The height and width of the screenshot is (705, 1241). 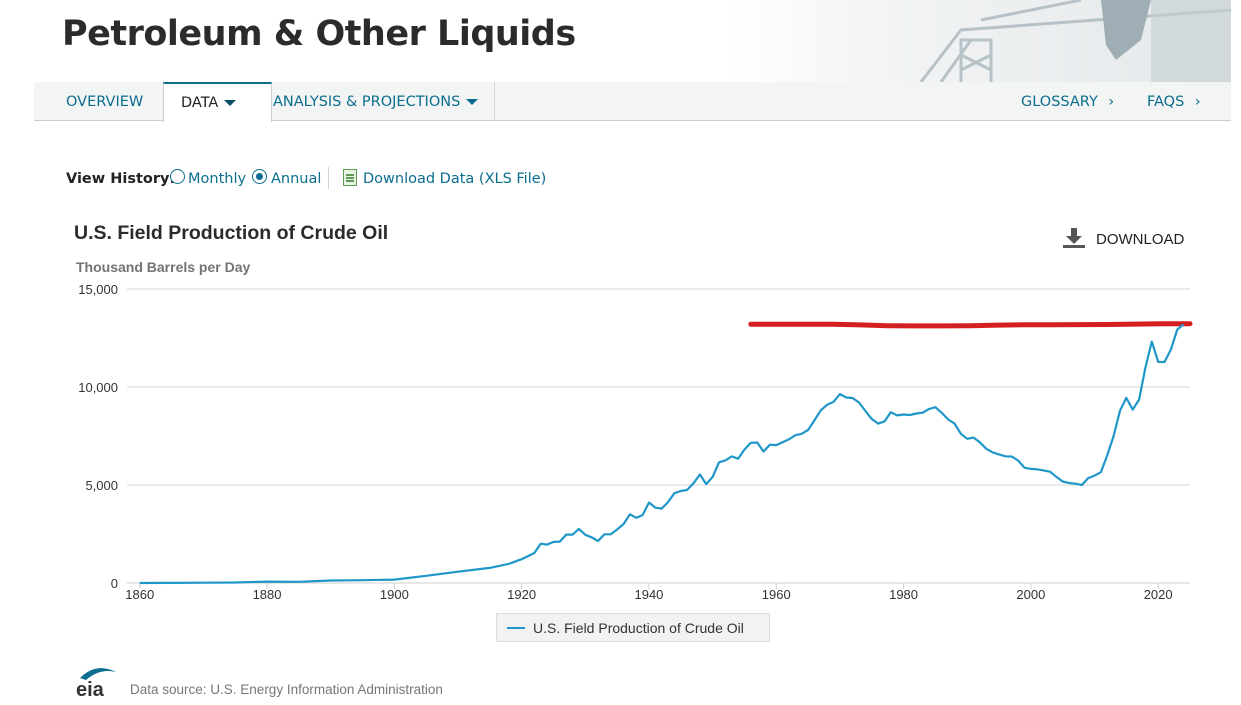 I want to click on nav-data: DATA, so click(x=217, y=102).